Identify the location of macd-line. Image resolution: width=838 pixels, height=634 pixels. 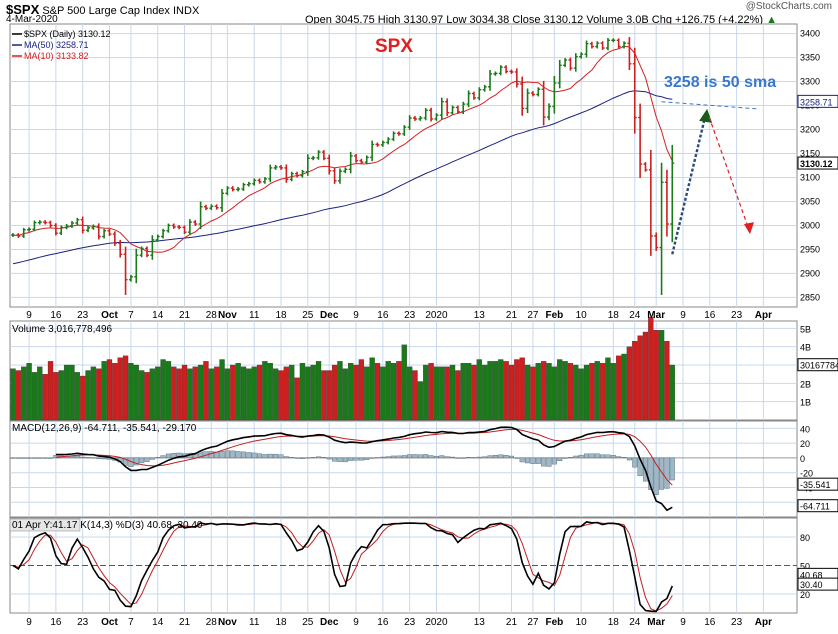
(364, 469).